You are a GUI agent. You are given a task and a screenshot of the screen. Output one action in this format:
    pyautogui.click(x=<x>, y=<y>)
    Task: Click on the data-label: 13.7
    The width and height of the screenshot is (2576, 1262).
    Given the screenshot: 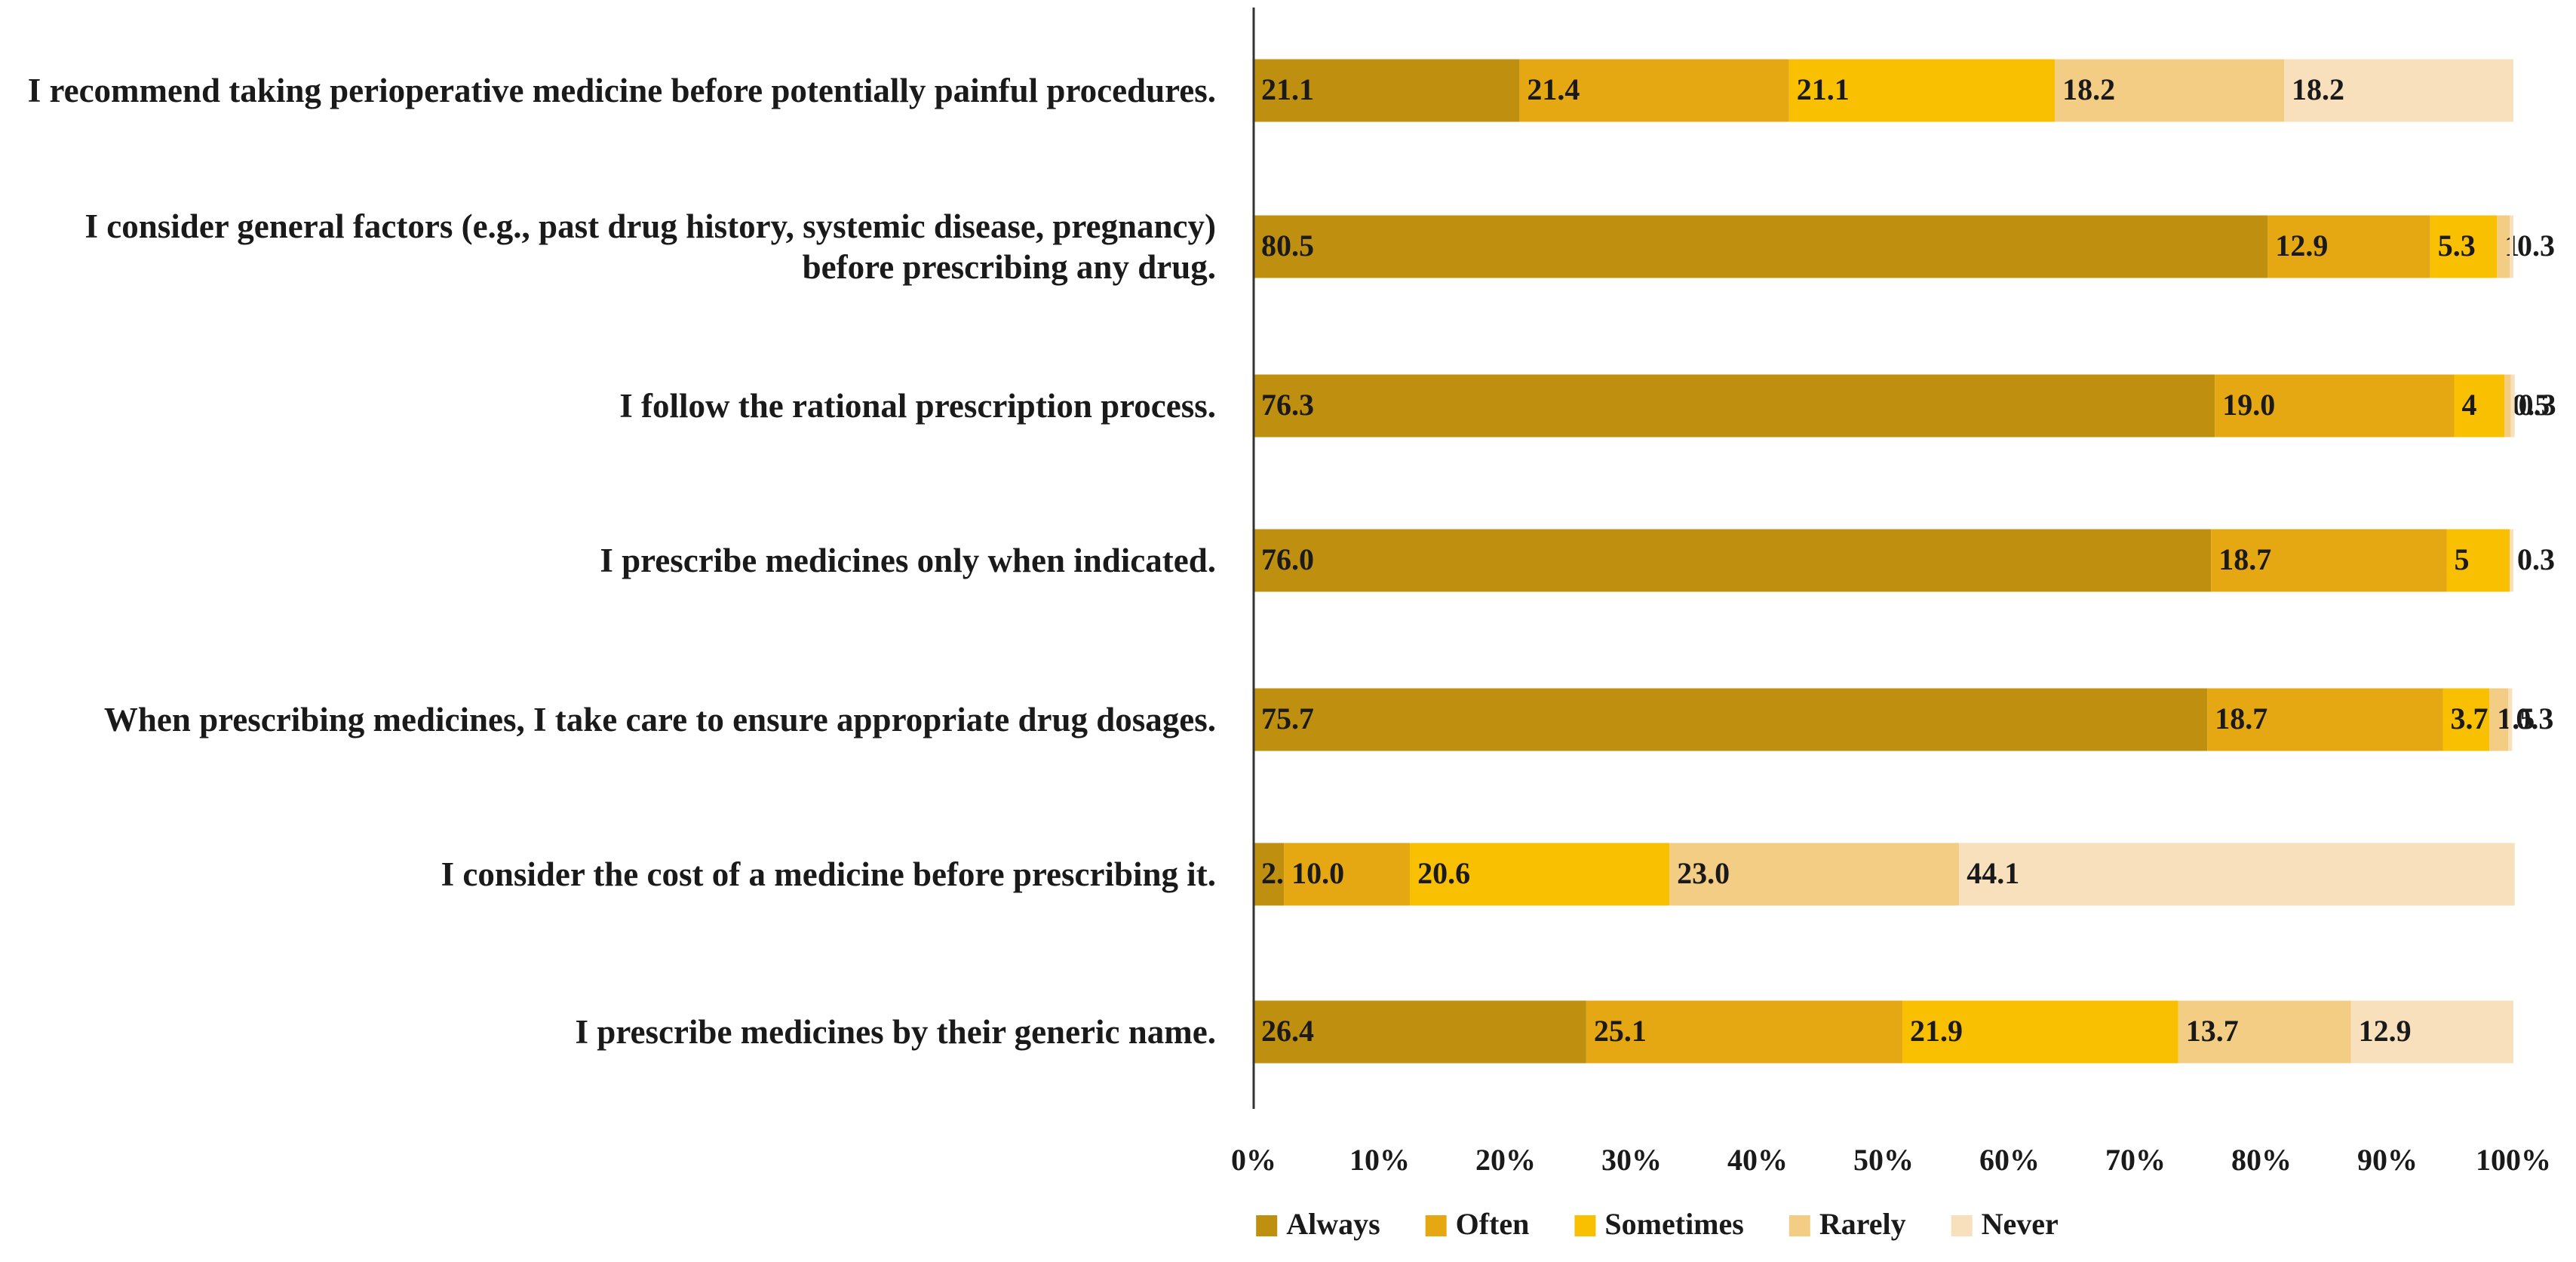 What is the action you would take?
    pyautogui.click(x=2212, y=1031)
    